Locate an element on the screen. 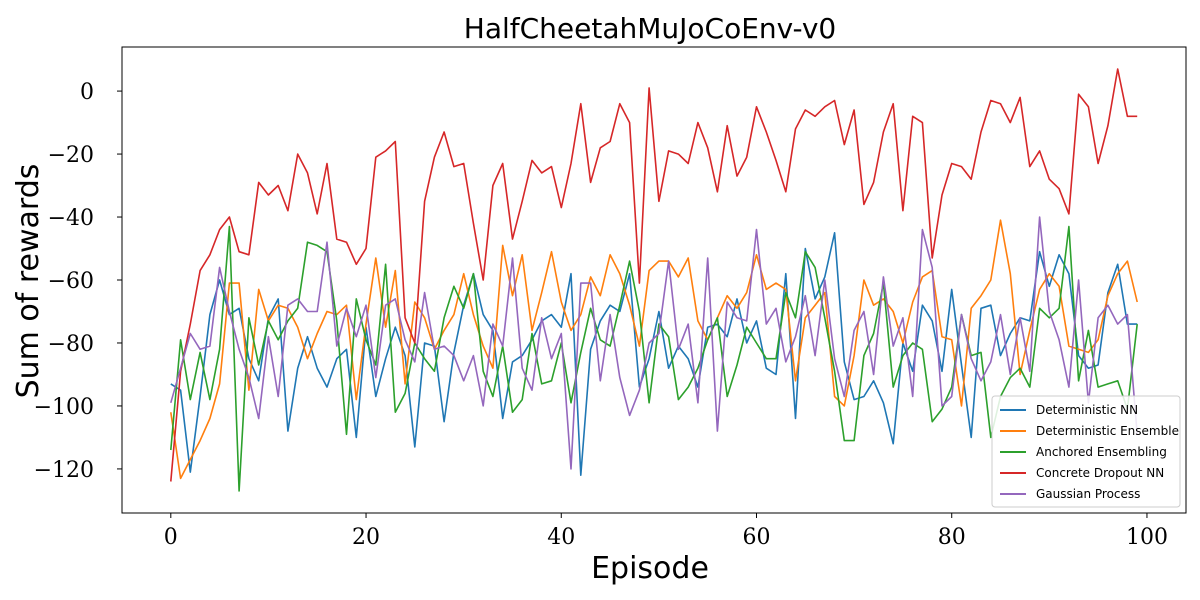  legend-label: Anchored Ensembling is located at coordinates (1101, 452).